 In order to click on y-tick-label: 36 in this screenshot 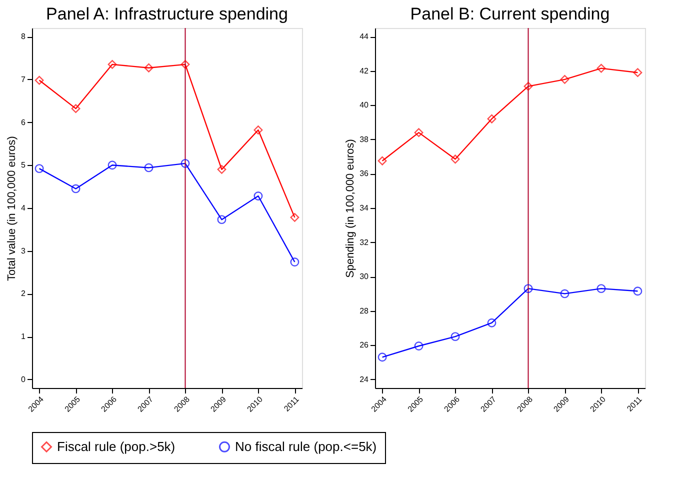, I will do `click(365, 173)`.